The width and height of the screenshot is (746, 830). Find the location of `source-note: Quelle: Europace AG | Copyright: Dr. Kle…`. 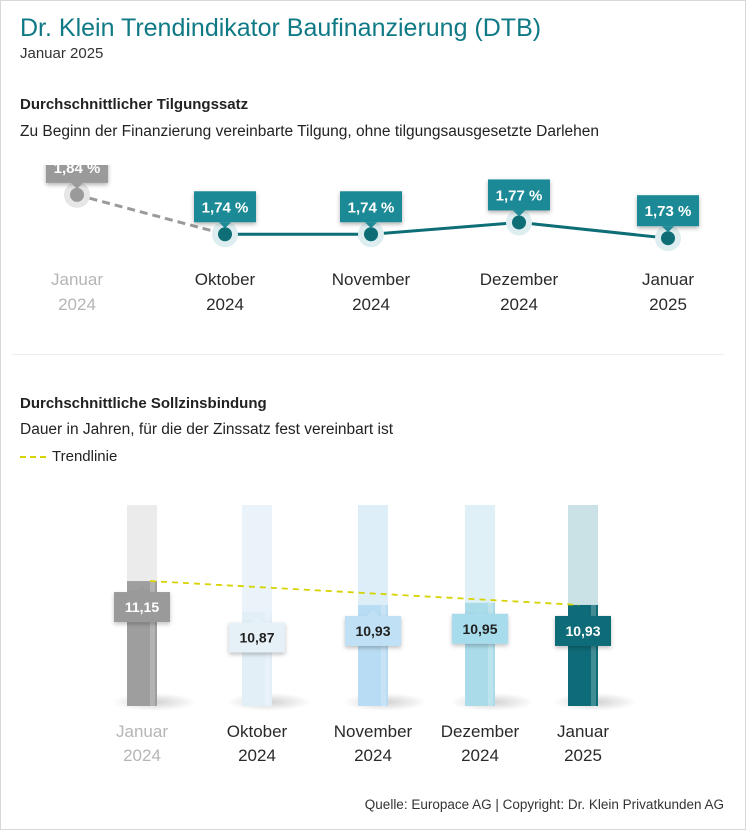

source-note: Quelle: Europace AG | Copyright: Dr. Kle… is located at coordinates (544, 804).